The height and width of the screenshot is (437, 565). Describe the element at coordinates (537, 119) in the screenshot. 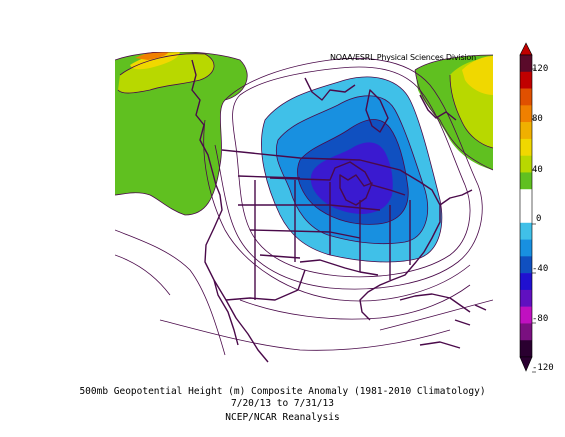

I see `colorbar-tick: 80` at that location.